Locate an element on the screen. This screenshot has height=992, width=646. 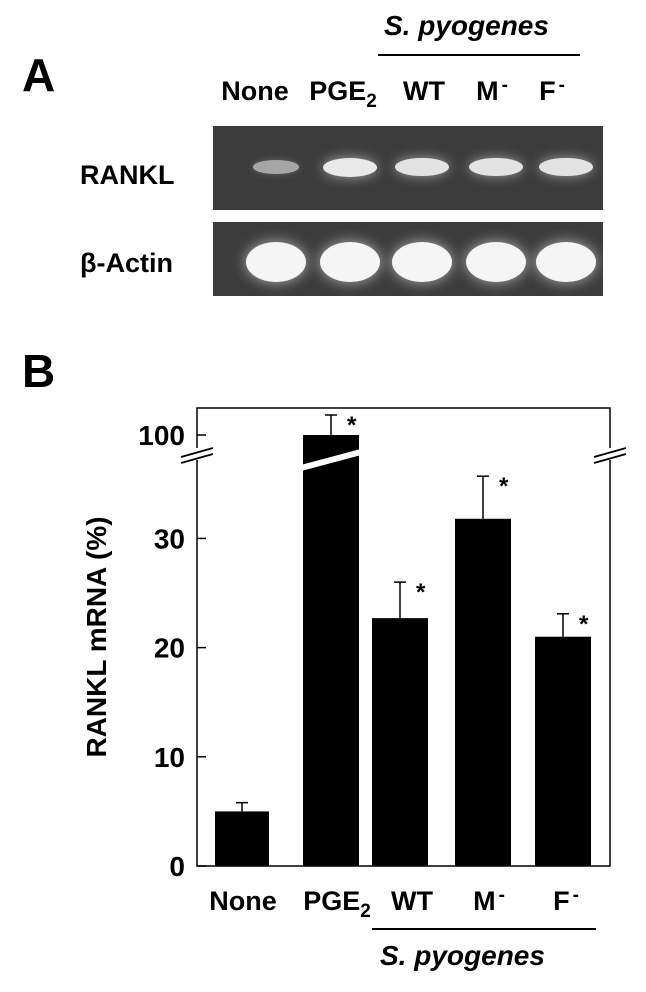
row-label-rankl: RANKL is located at coordinates (127, 175).